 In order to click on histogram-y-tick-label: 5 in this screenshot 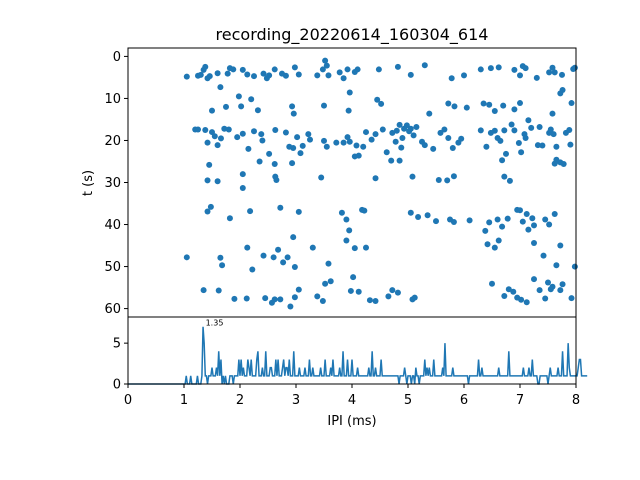, I will do `click(117, 344)`.